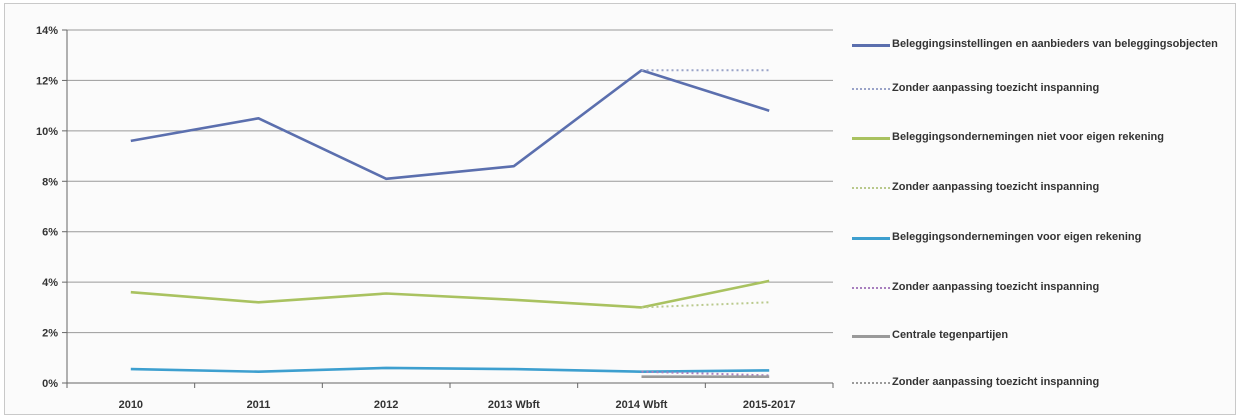 Image resolution: width=1241 pixels, height=419 pixels. Describe the element at coordinates (950, 335) in the screenshot. I see `legend-label: Centrale tegenpartijen` at that location.